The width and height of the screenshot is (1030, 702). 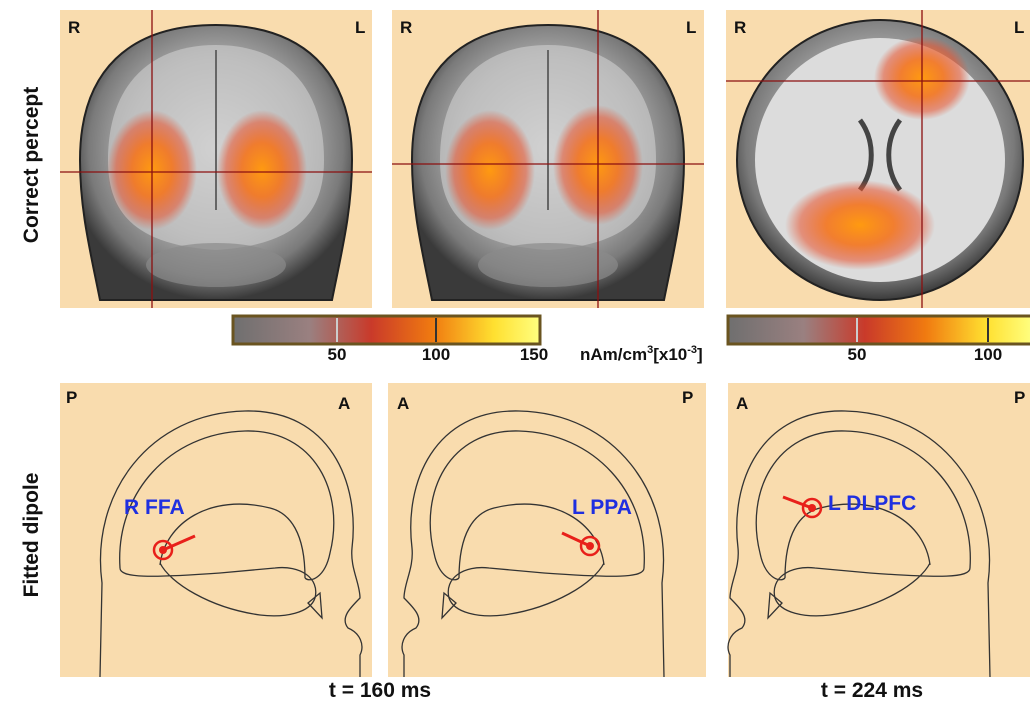 What do you see at coordinates (31, 165) in the screenshot?
I see `row-label: Correct percept` at bounding box center [31, 165].